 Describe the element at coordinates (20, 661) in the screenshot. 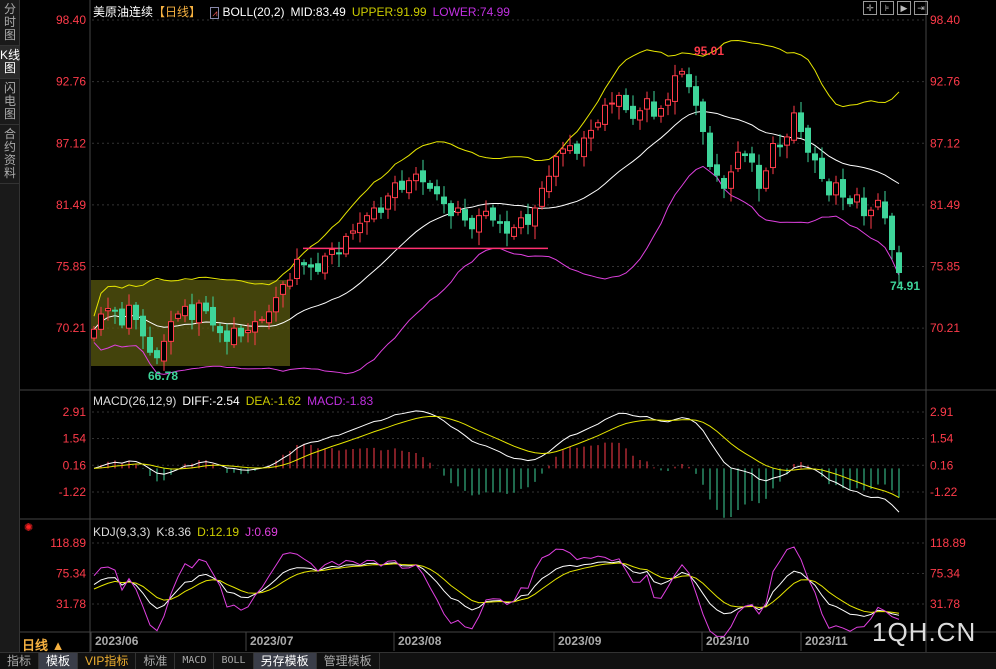

I see `bottom-tab-0: 指标` at that location.